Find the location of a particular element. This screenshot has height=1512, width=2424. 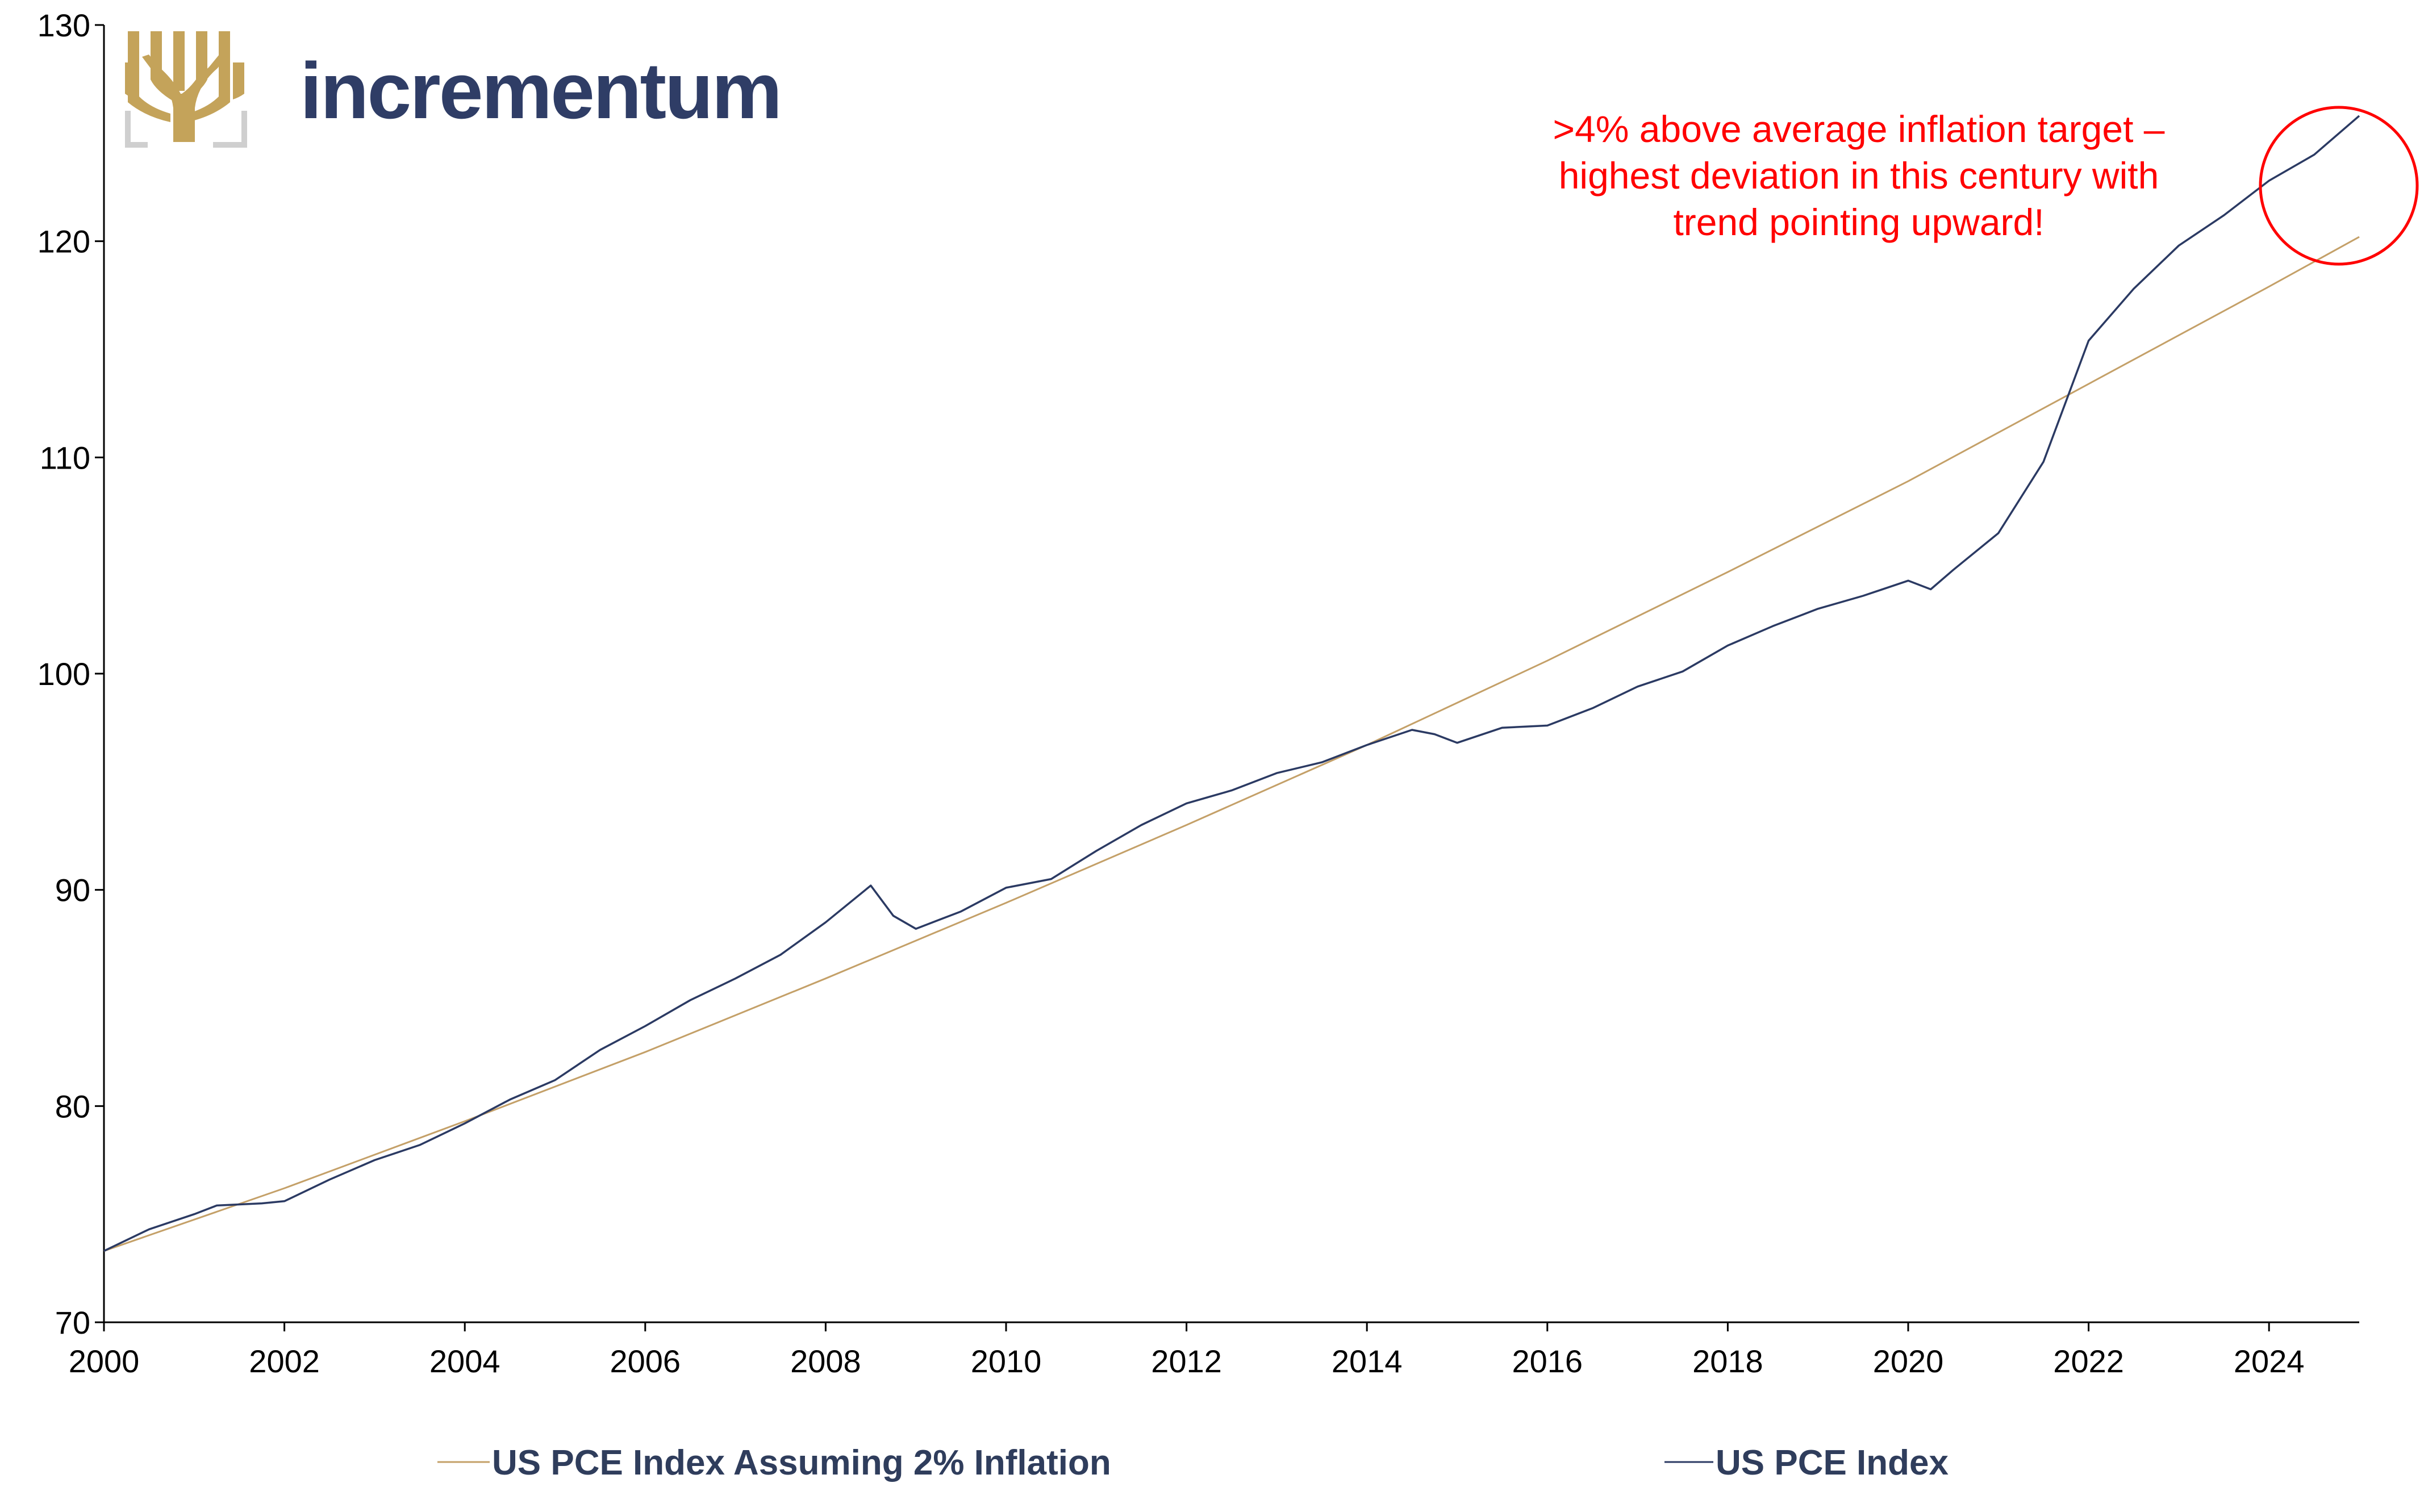

x-tick-label: 2024 is located at coordinates (2269, 1361).